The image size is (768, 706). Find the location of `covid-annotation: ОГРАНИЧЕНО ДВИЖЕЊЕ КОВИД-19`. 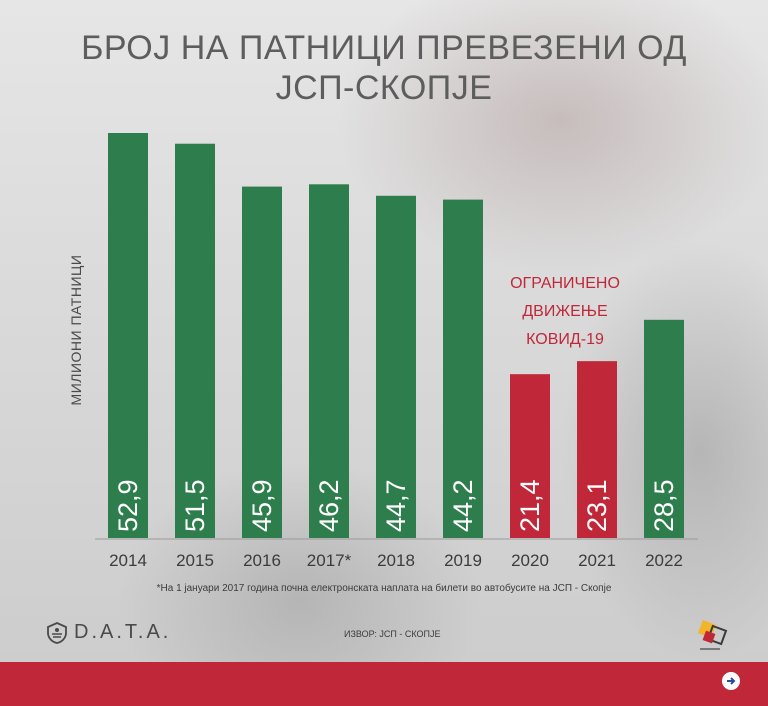

covid-annotation: ОГРАНИЧЕНО ДВИЖЕЊЕ КОВИД-19 is located at coordinates (565, 312).